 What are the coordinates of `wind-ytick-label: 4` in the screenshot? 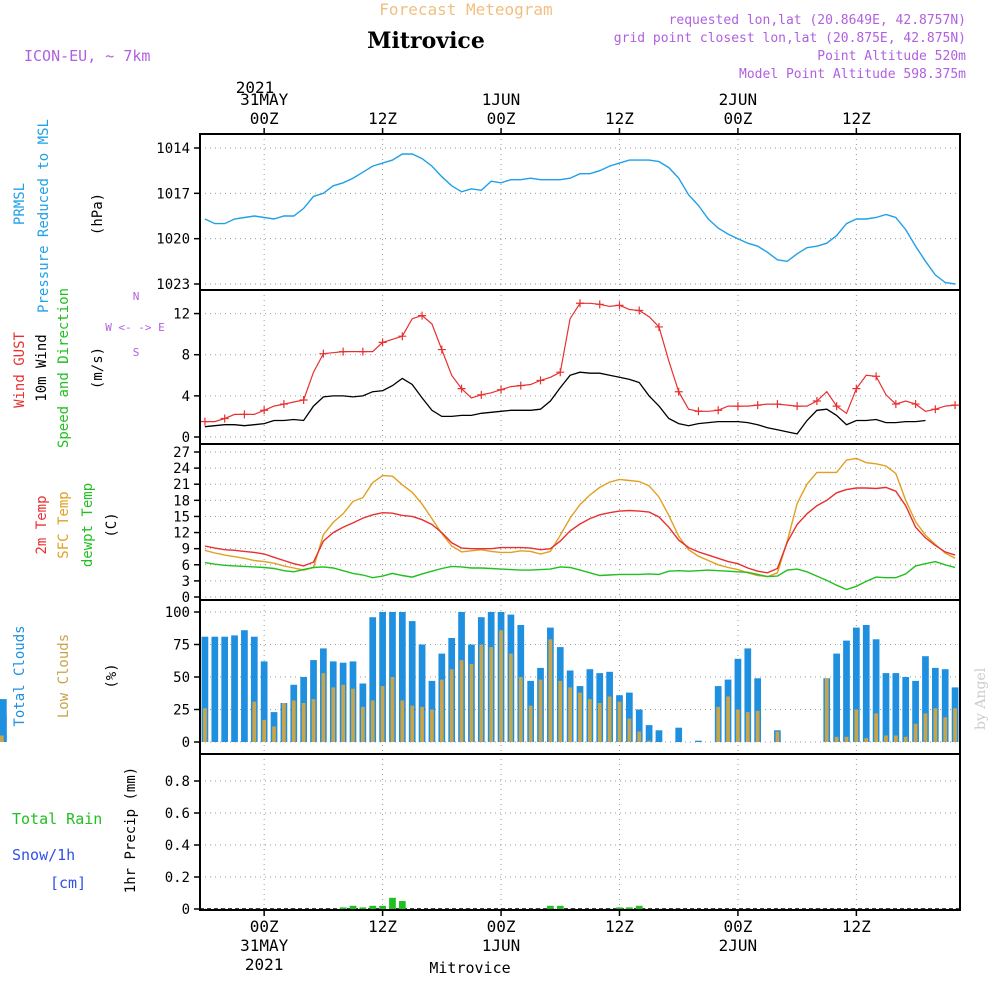 It's located at (186, 397).